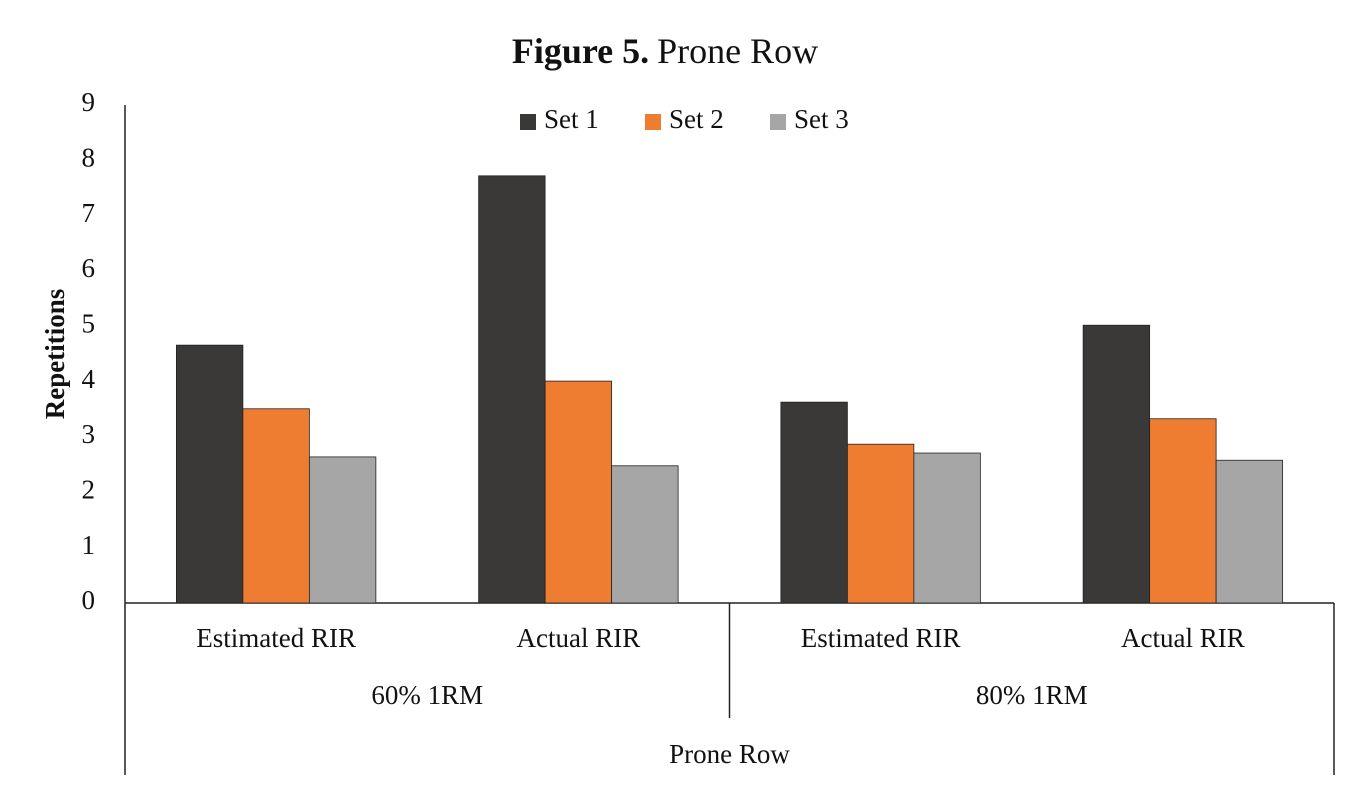 This screenshot has height=785, width=1358. I want to click on y-tick-label: 7, so click(89, 213).